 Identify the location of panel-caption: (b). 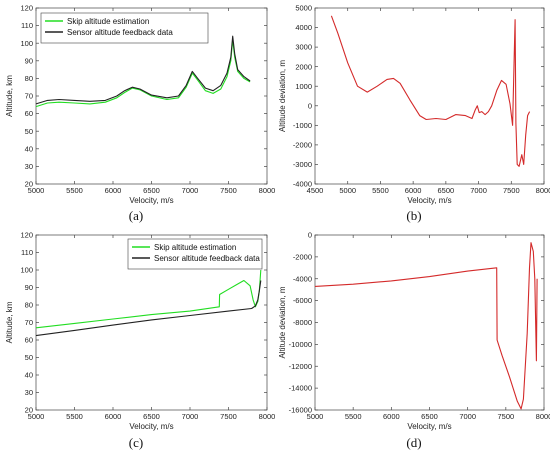
(413, 215).